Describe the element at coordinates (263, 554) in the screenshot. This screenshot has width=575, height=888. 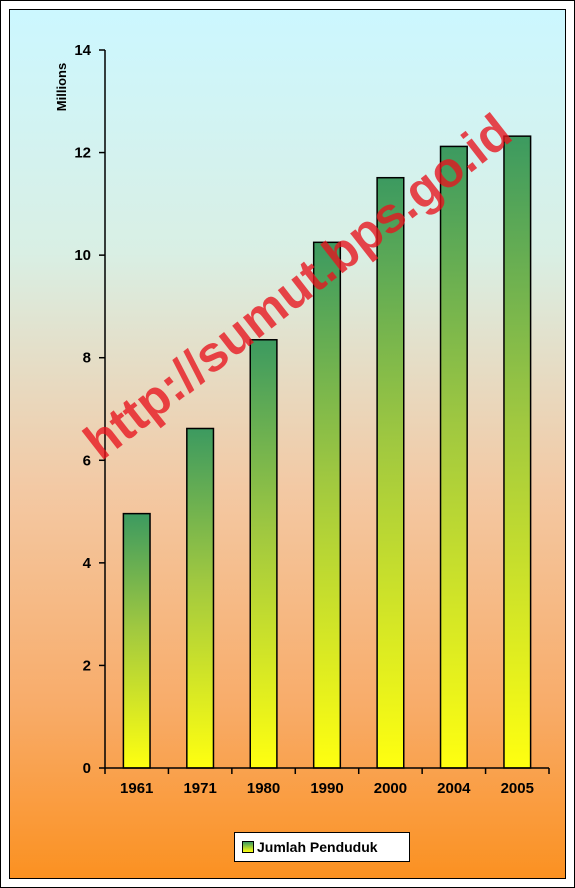
I see `bar-1980` at that location.